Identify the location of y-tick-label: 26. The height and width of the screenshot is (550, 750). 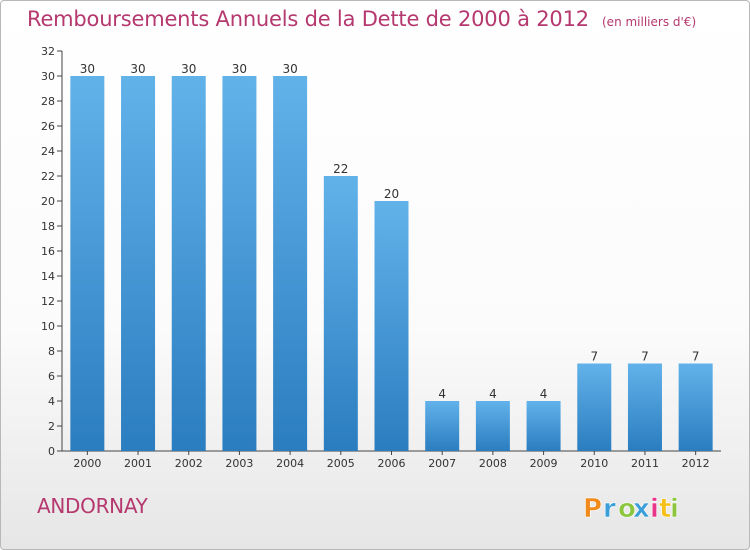
(48, 126).